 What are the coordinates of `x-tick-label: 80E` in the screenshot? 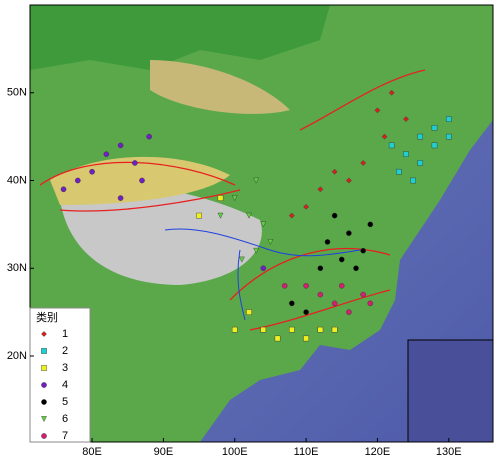 It's located at (92, 452).